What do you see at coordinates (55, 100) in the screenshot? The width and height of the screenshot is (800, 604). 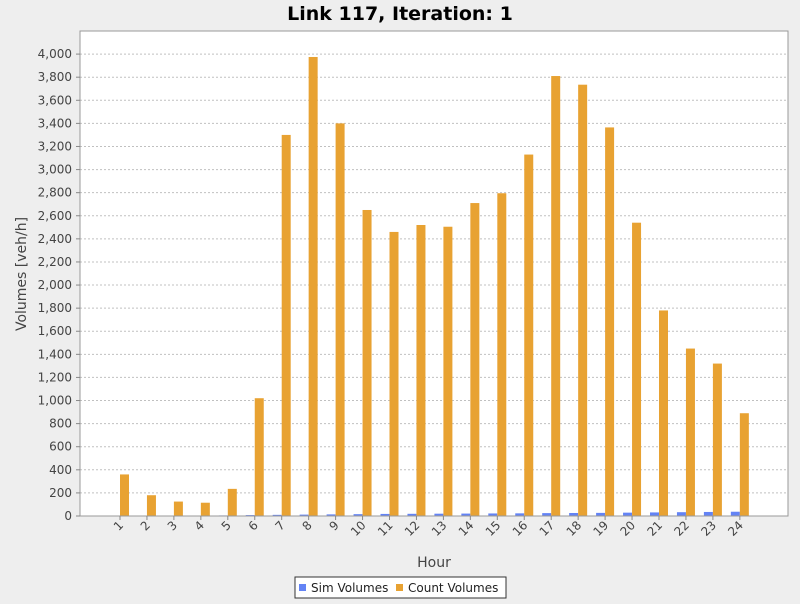 I see `y-tick-label: 3,600` at bounding box center [55, 100].